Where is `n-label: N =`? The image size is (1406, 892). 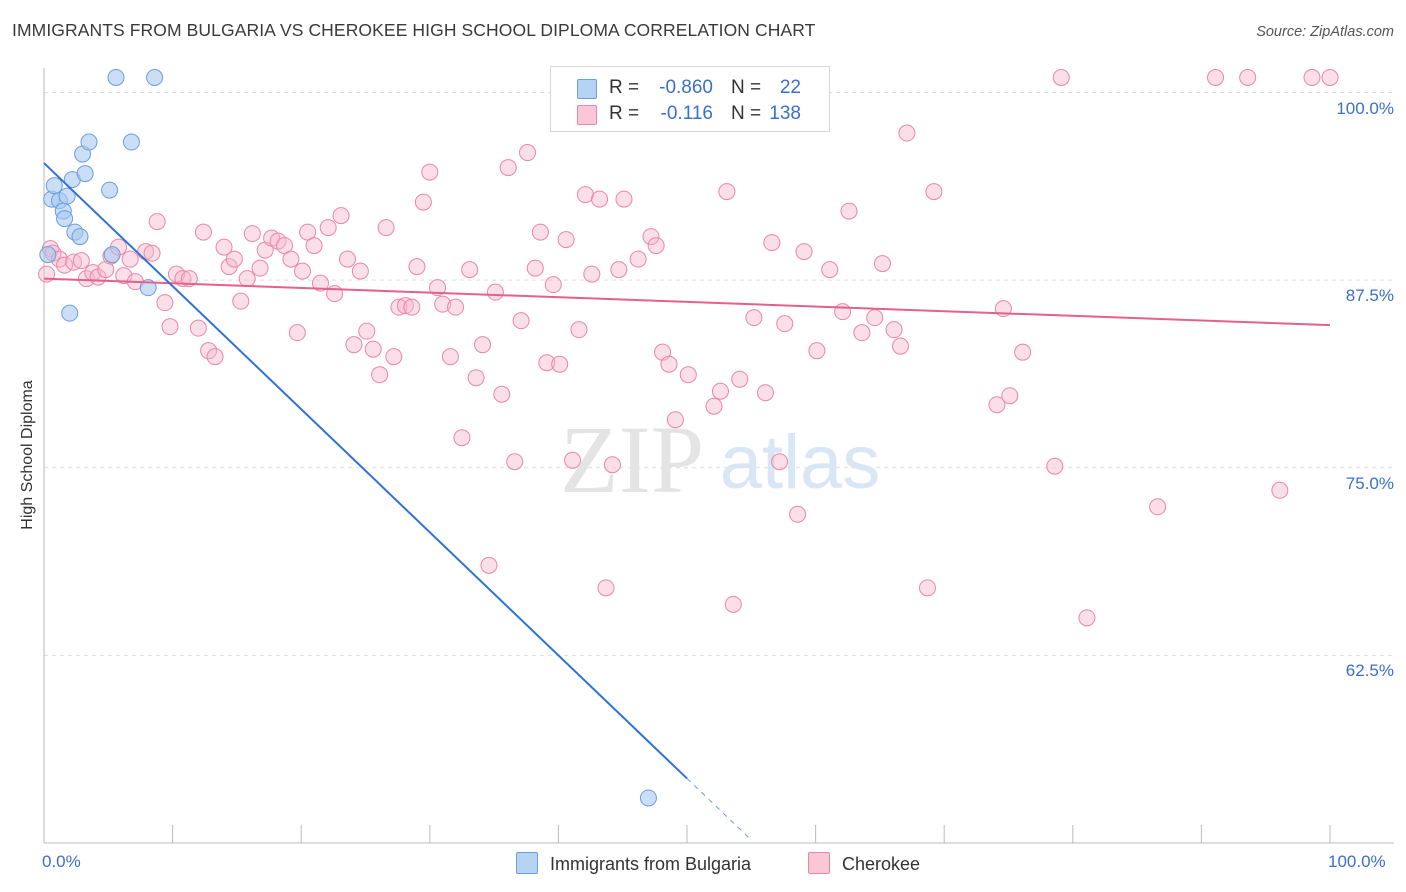 n-label: N = is located at coordinates (746, 87).